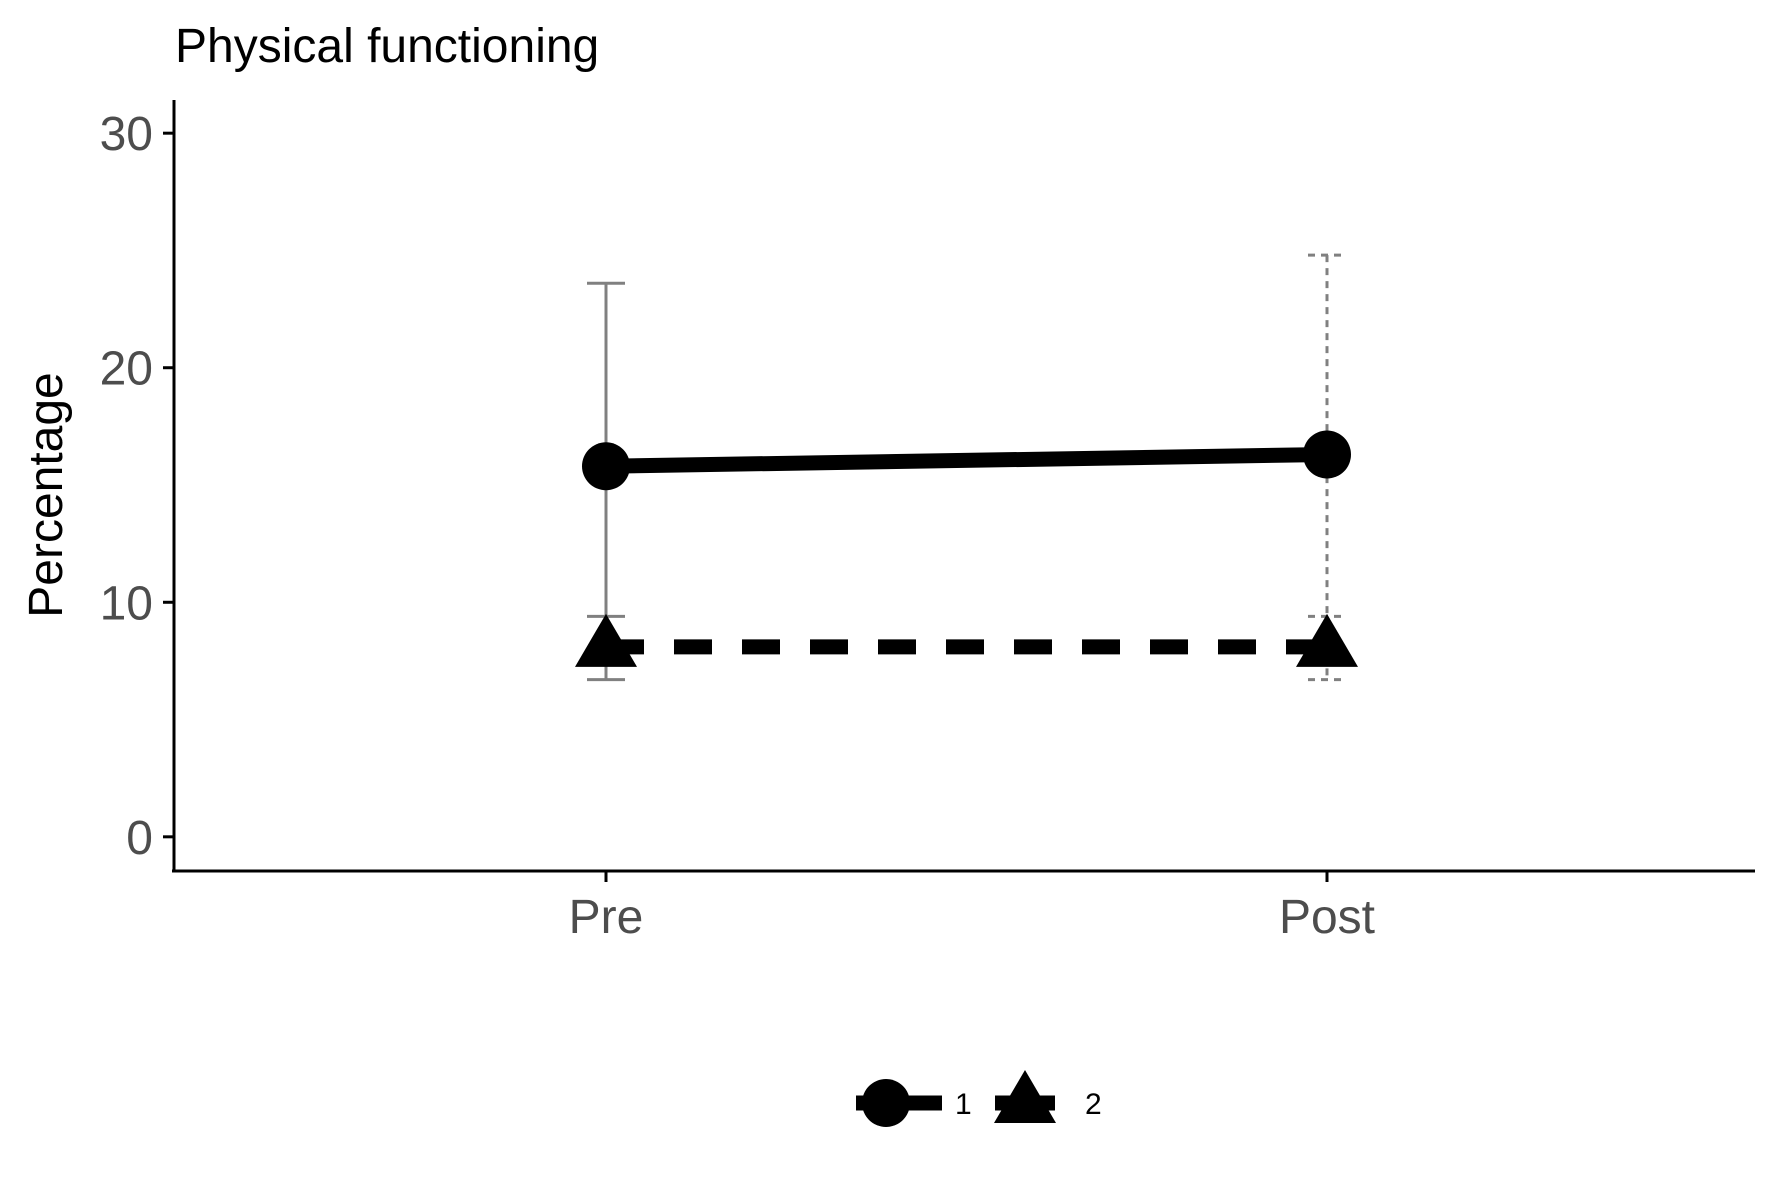 The width and height of the screenshot is (1771, 1181). I want to click on y-tick-label: 20, so click(126, 369).